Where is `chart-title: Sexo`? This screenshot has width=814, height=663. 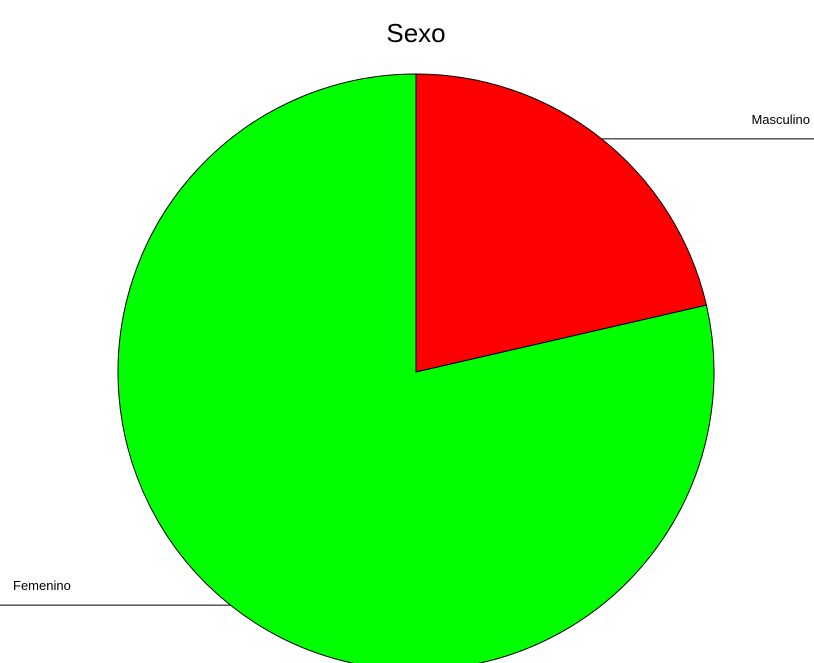
chart-title: Sexo is located at coordinates (415, 33).